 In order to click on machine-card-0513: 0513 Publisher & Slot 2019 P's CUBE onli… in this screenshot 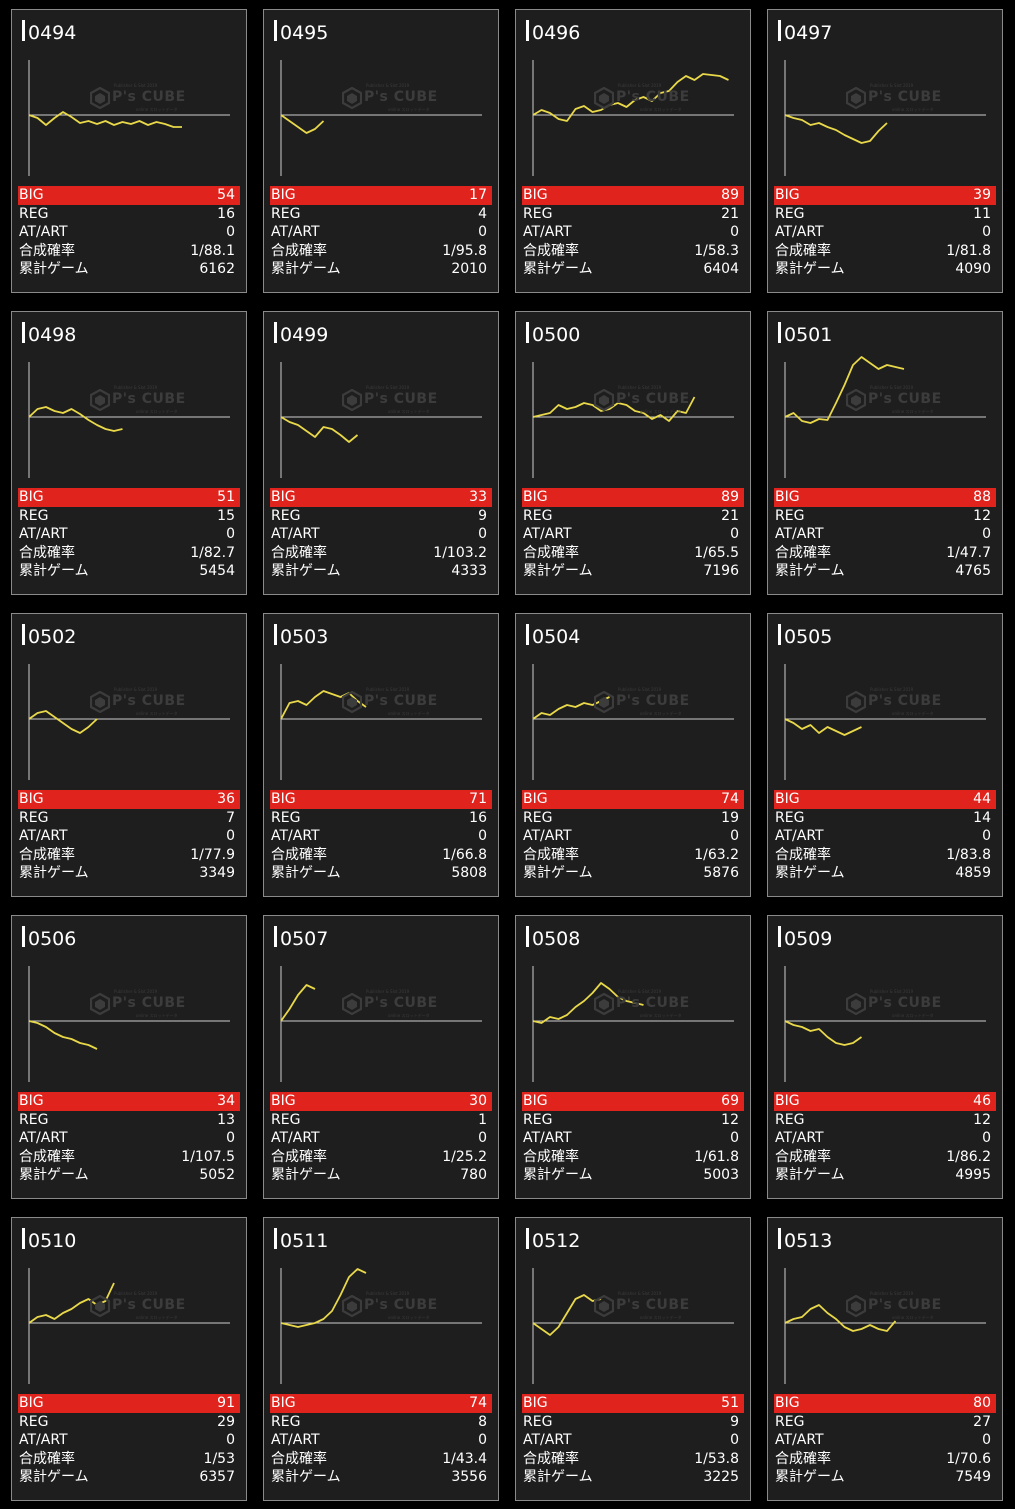, I will do `click(885, 1359)`.